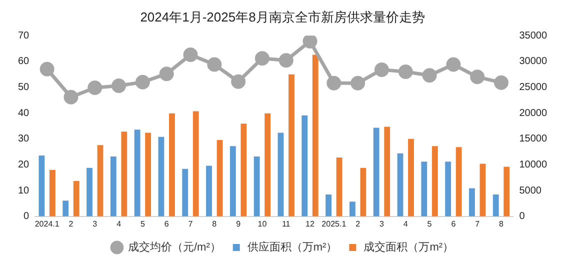 Image resolution: width=565 pixels, height=271 pixels. What do you see at coordinates (334, 223) in the screenshot?
I see `x-tick-label: 2025.1` at bounding box center [334, 223].